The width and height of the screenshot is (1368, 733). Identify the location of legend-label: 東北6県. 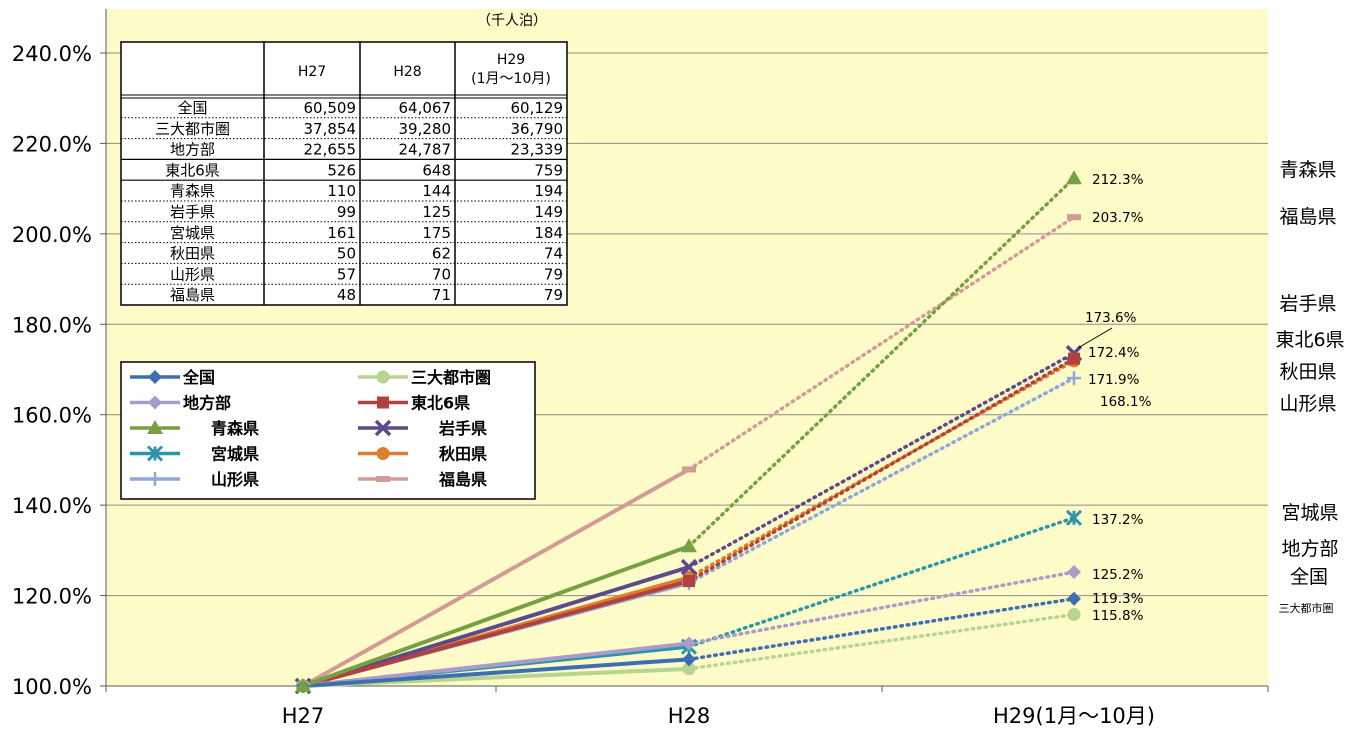
(440, 403).